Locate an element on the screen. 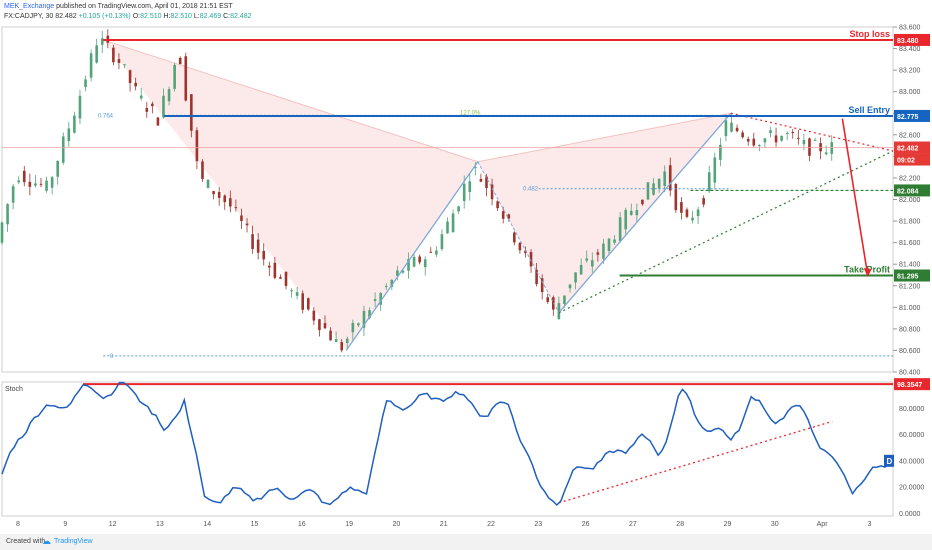 This screenshot has width=932, height=550. fib-label-127: 127.0% is located at coordinates (470, 113).